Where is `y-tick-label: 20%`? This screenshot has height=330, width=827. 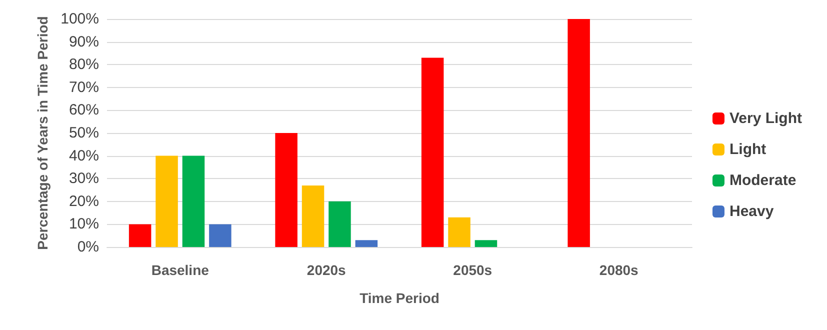
y-tick-label: 20% is located at coordinates (83, 201).